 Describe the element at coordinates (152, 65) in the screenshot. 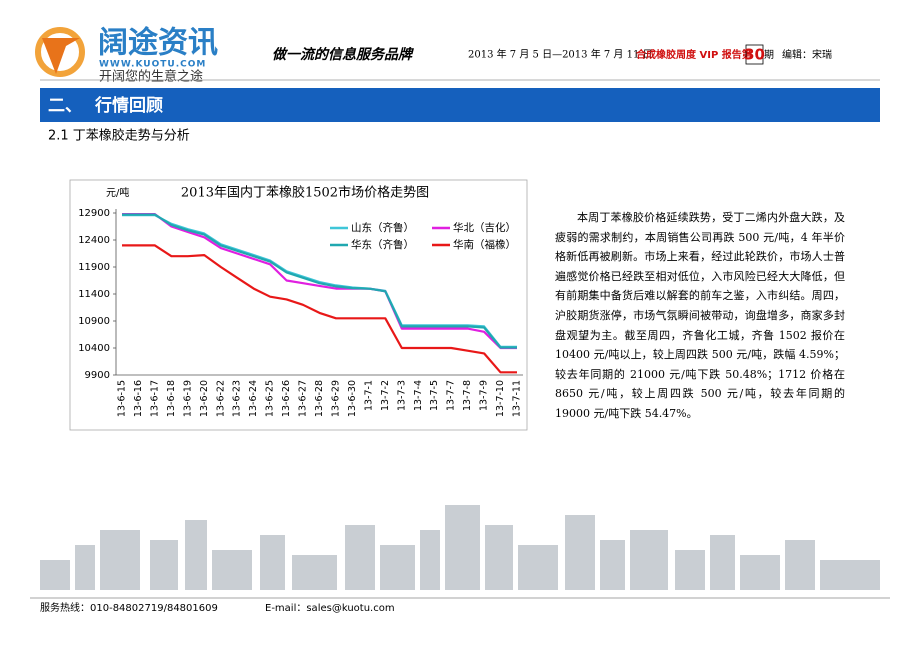

I see `logo-url: WWW.KUOTU.COM` at that location.